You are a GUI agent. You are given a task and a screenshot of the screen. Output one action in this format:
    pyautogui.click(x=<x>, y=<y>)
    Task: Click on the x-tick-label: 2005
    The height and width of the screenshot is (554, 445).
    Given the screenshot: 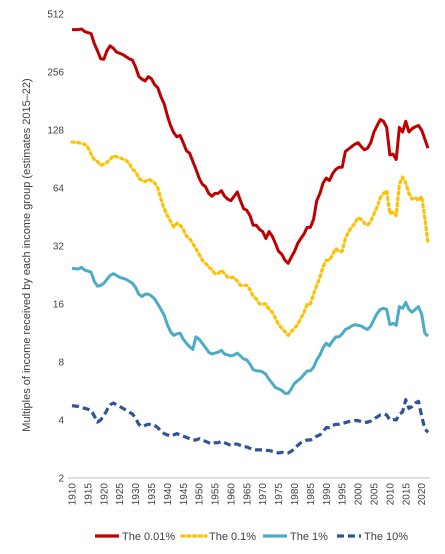 What is the action you would take?
    pyautogui.click(x=374, y=494)
    